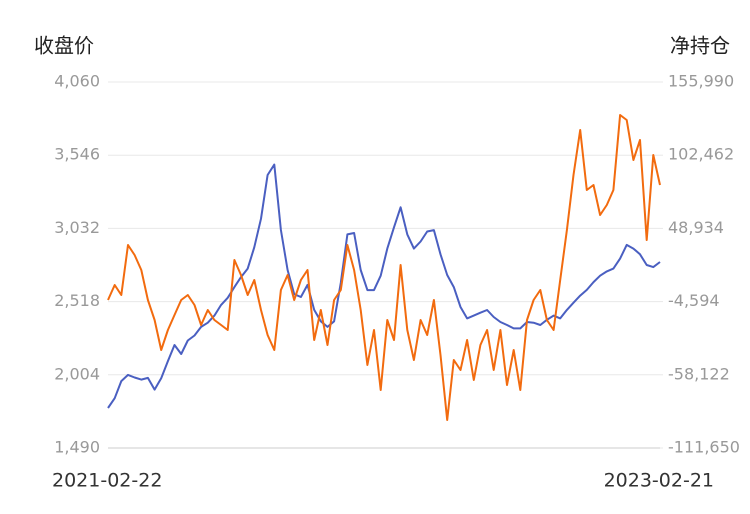 This screenshot has width=750, height=514. What do you see at coordinates (77, 300) in the screenshot?
I see `y-tick-label: 2,518` at bounding box center [77, 300].